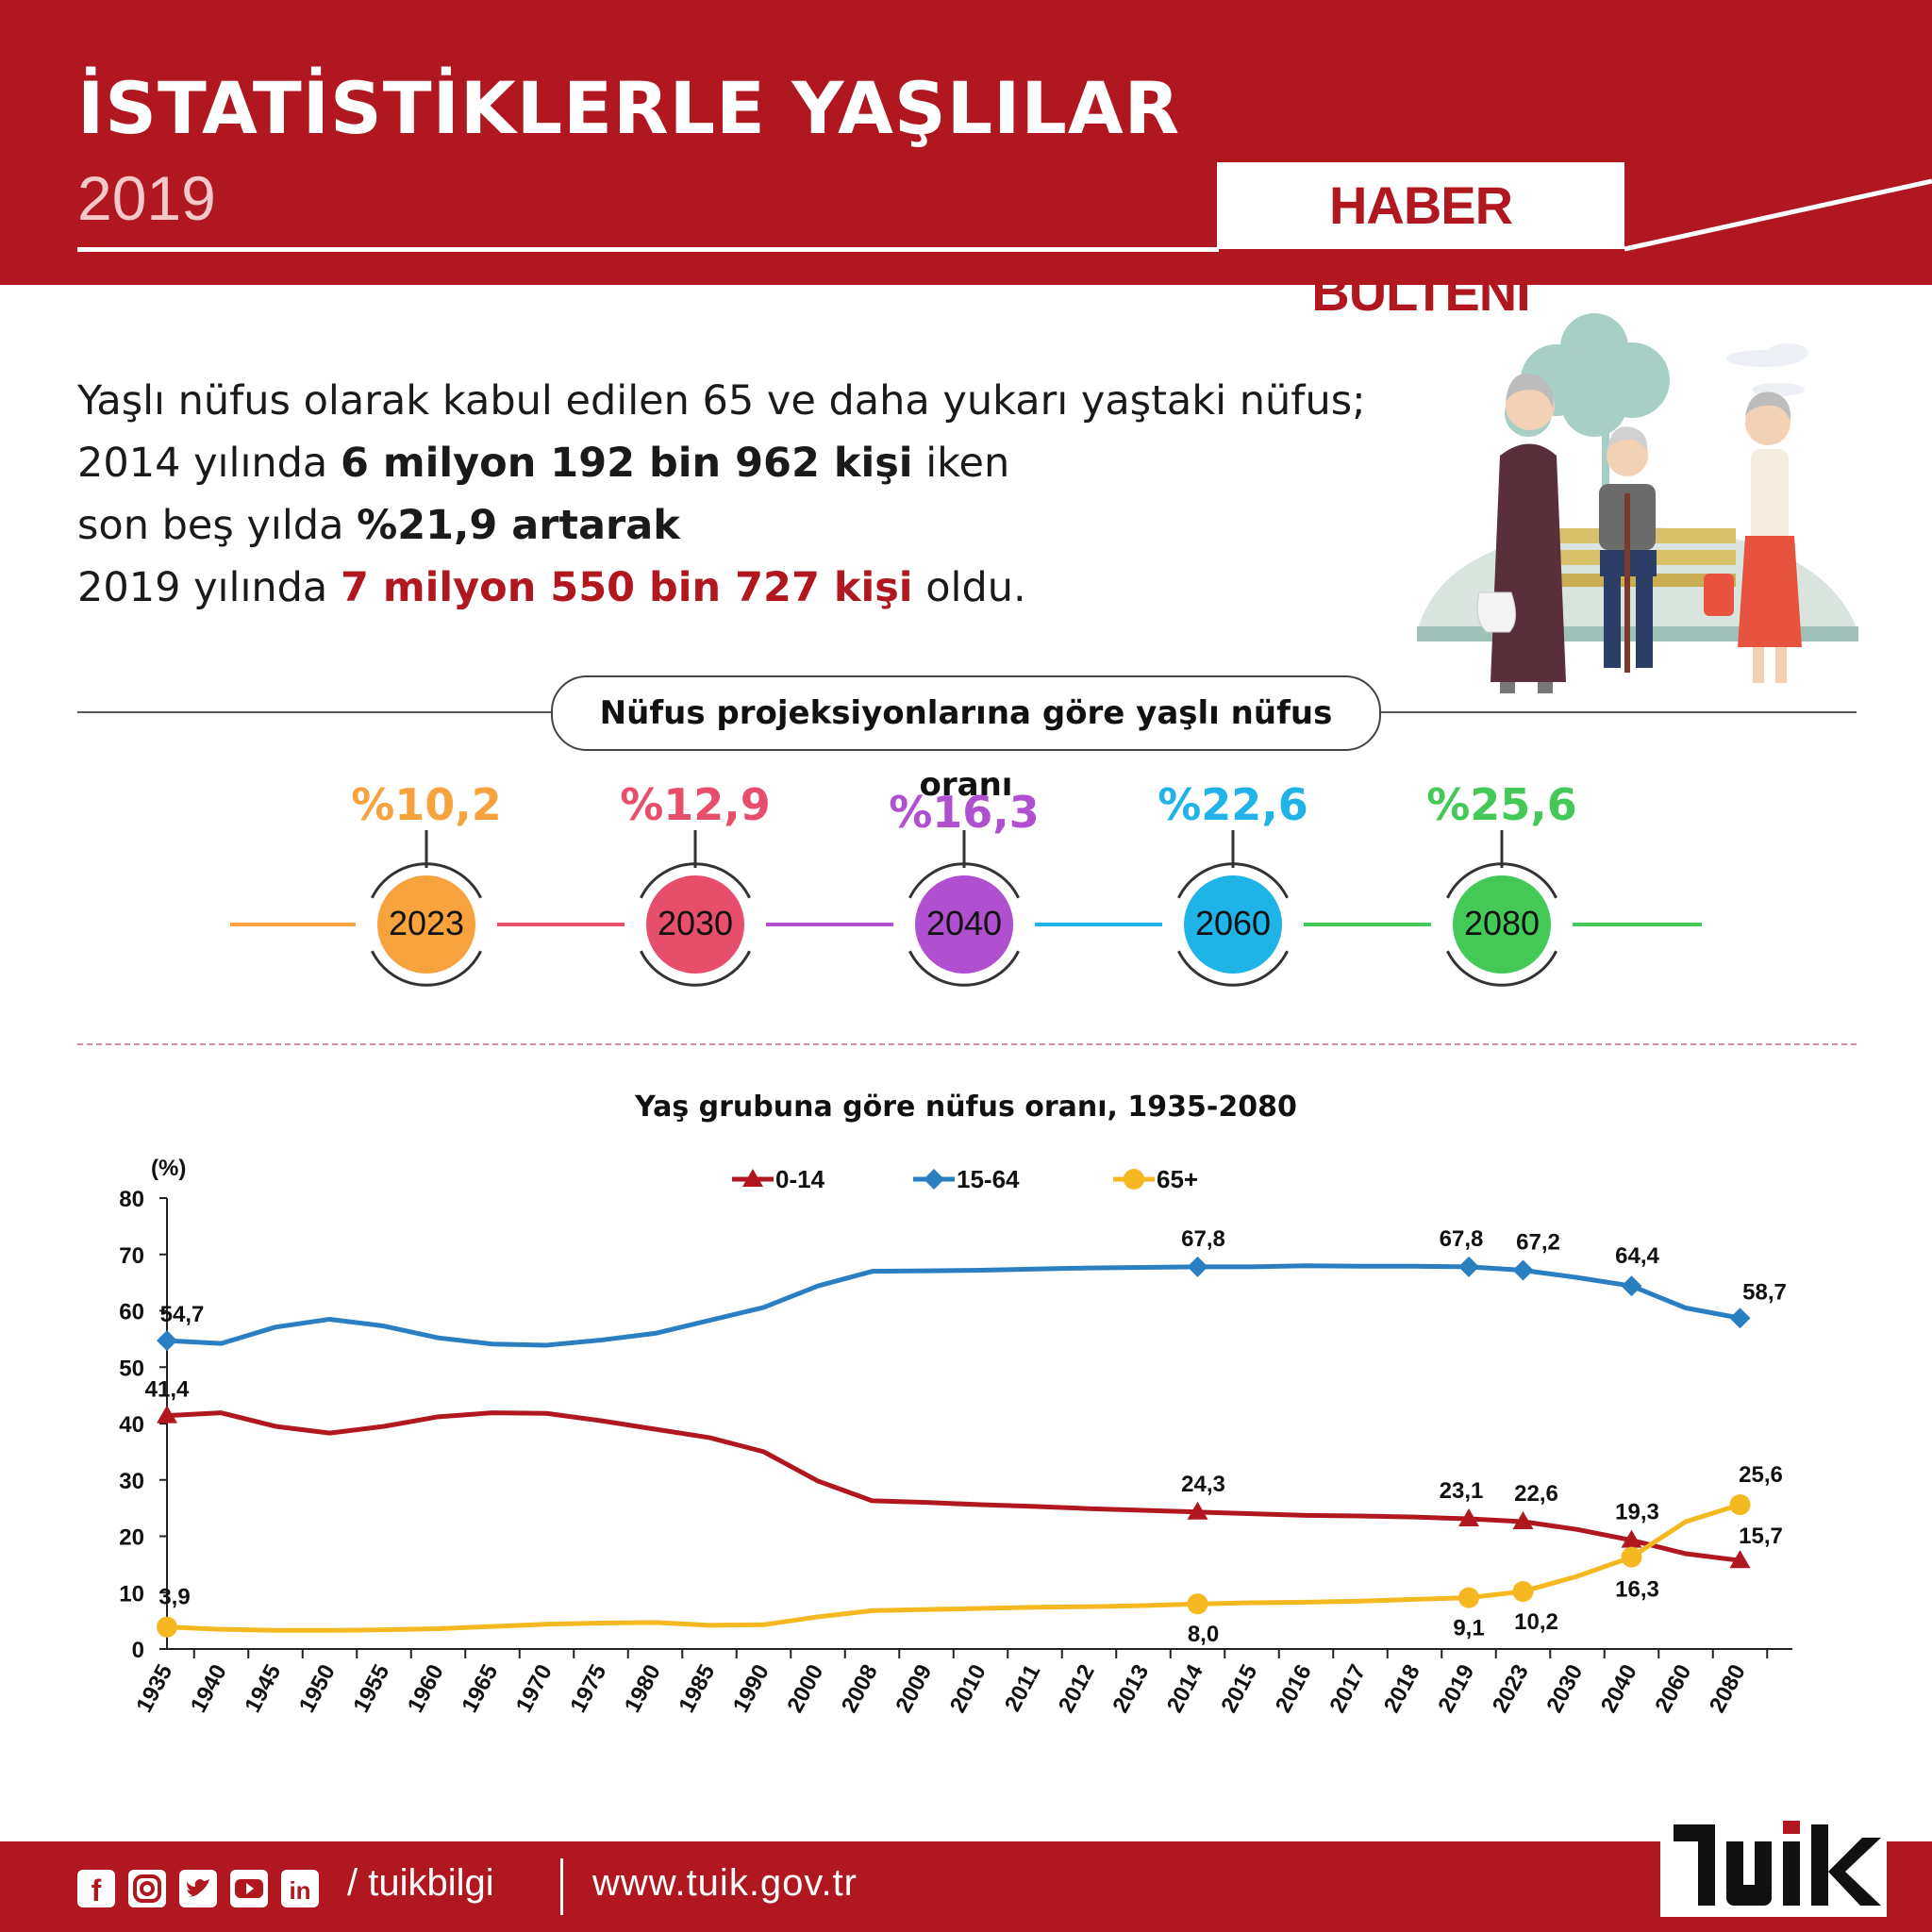 This screenshot has height=1932, width=1932. What do you see at coordinates (1233, 923) in the screenshot?
I see `projection-year-2060: 2060` at bounding box center [1233, 923].